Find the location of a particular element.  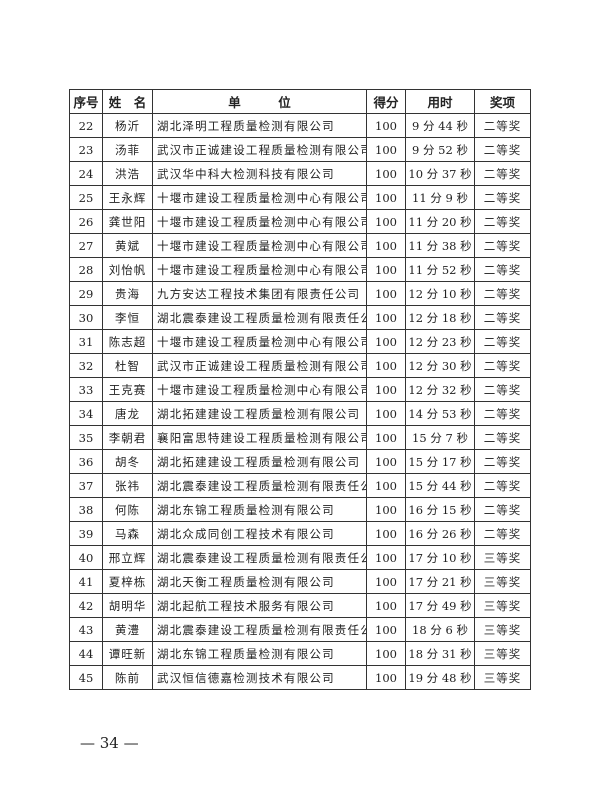

table-row: 34 唐龙 湖北拓建建设工程质量检测有限公司 100 14 分 53 秒二等奖 is located at coordinates (300, 413).